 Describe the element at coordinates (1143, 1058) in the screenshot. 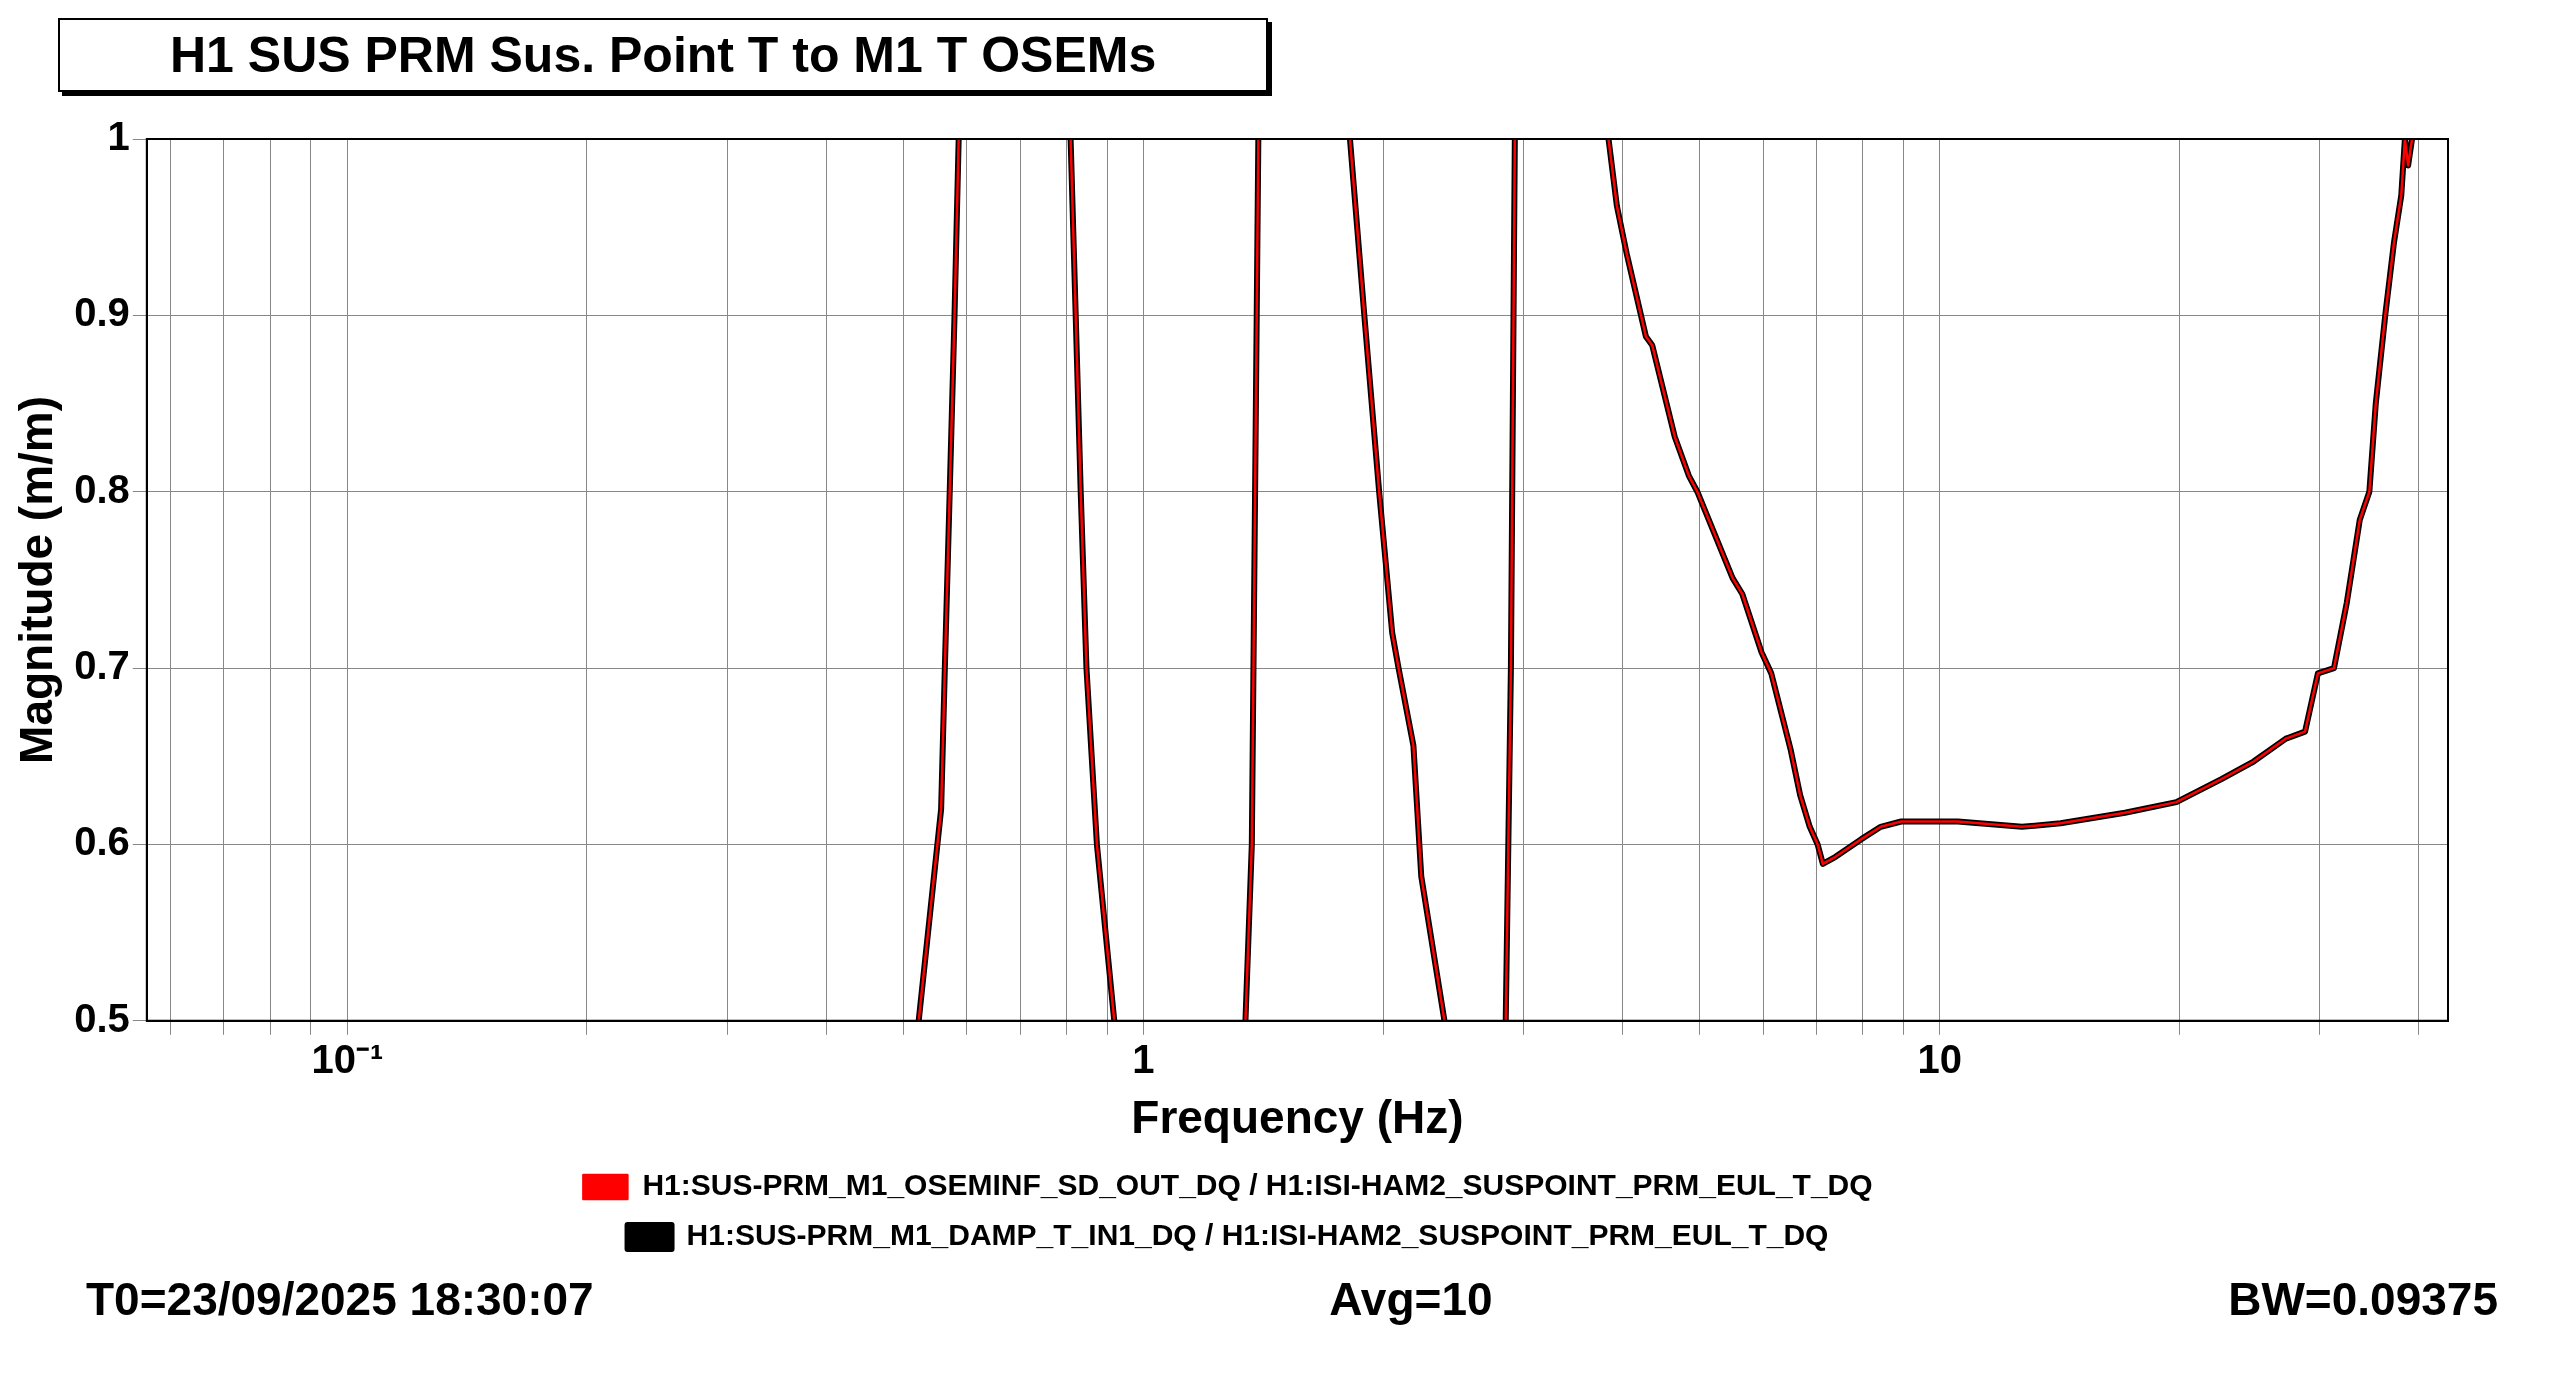

I see `x-tick-label: 1` at that location.